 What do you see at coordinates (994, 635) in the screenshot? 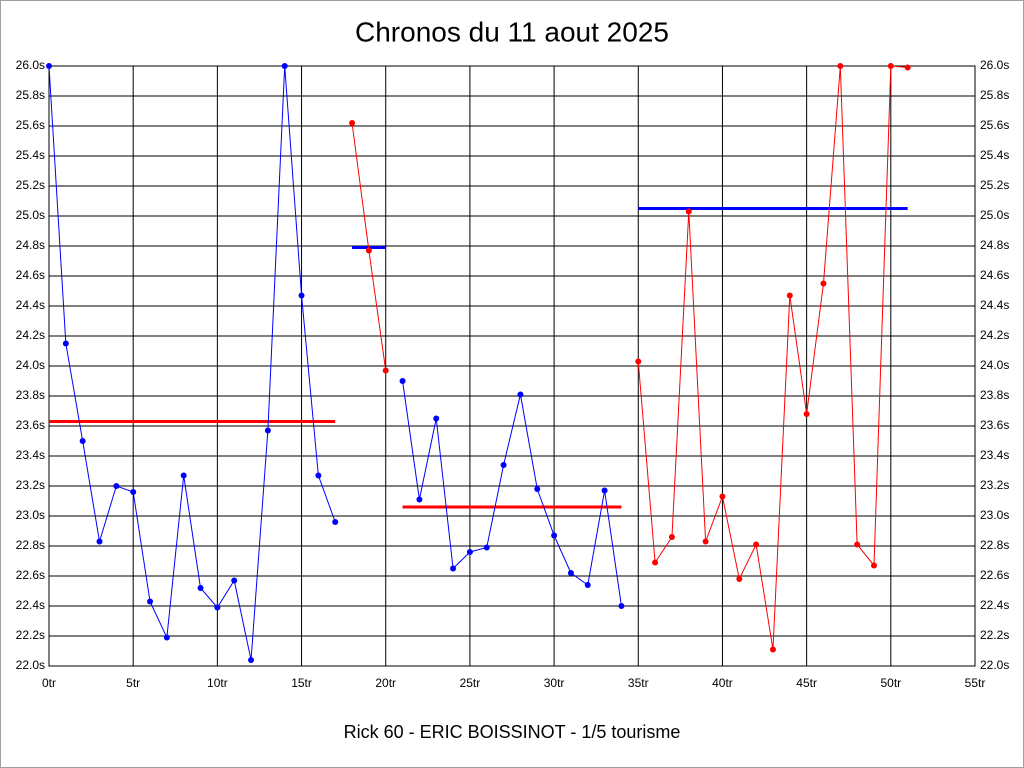
I see `y2-tick-label: 22.2s` at bounding box center [994, 635].